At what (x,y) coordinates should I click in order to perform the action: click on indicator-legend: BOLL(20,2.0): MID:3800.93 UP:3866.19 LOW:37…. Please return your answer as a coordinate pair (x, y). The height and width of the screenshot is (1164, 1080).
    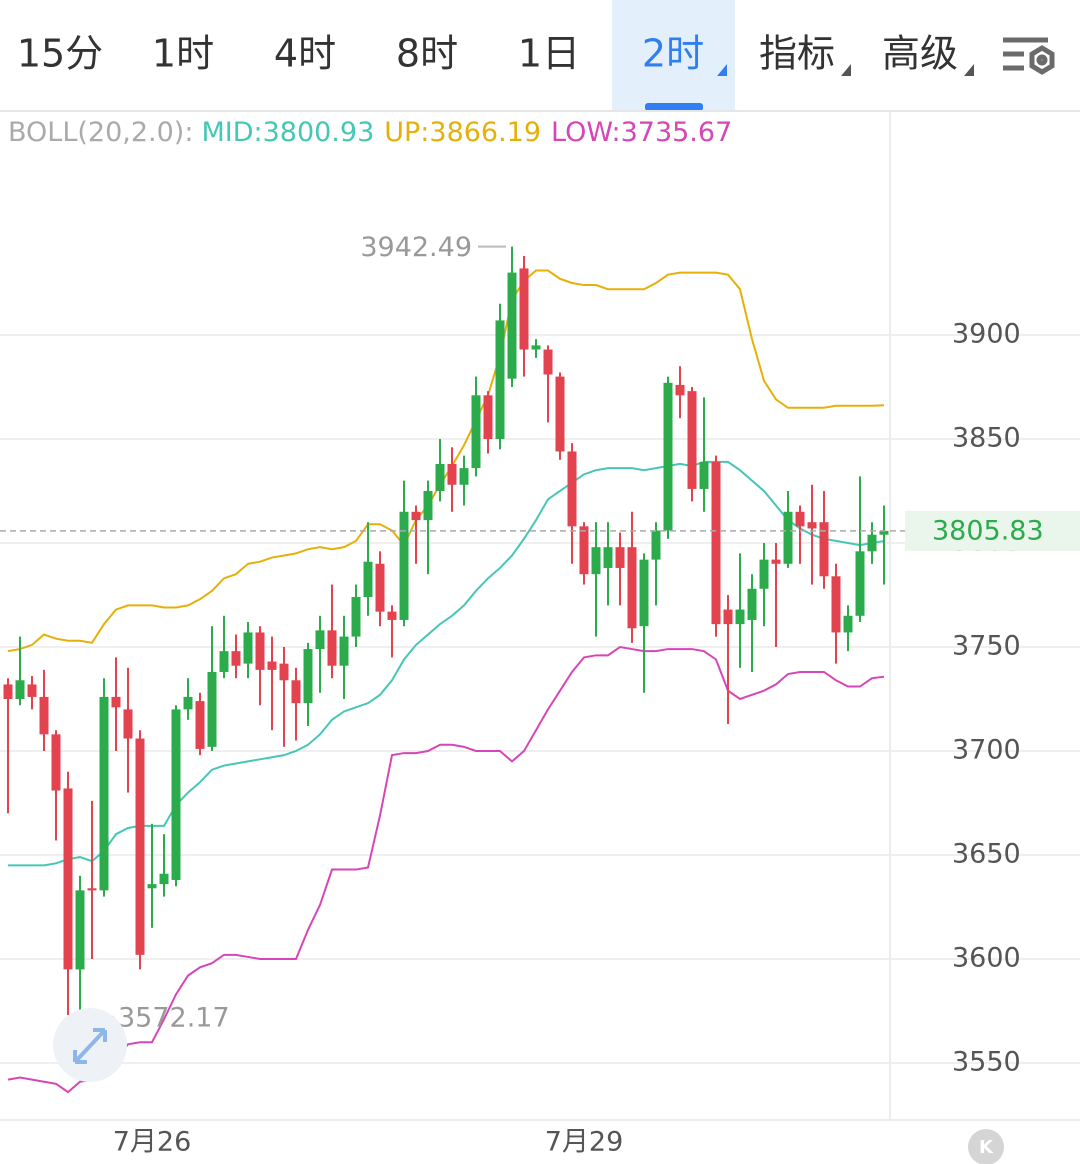
    Looking at the image, I should click on (370, 132).